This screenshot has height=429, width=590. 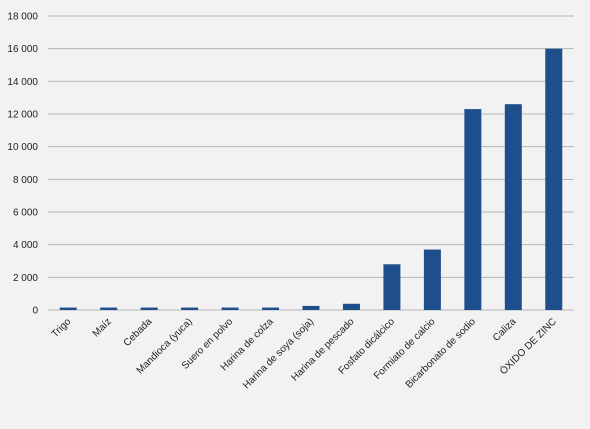 What do you see at coordinates (25, 278) in the screenshot?
I see `y-tick-label: 2 000` at bounding box center [25, 278].